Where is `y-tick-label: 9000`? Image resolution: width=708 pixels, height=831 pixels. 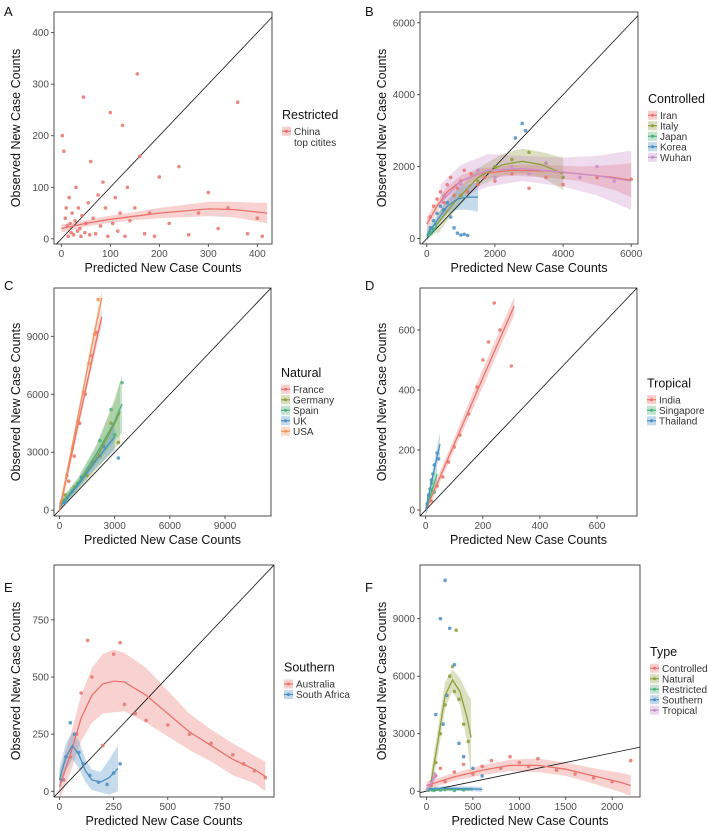
y-tick-label: 9000 is located at coordinates (404, 619).